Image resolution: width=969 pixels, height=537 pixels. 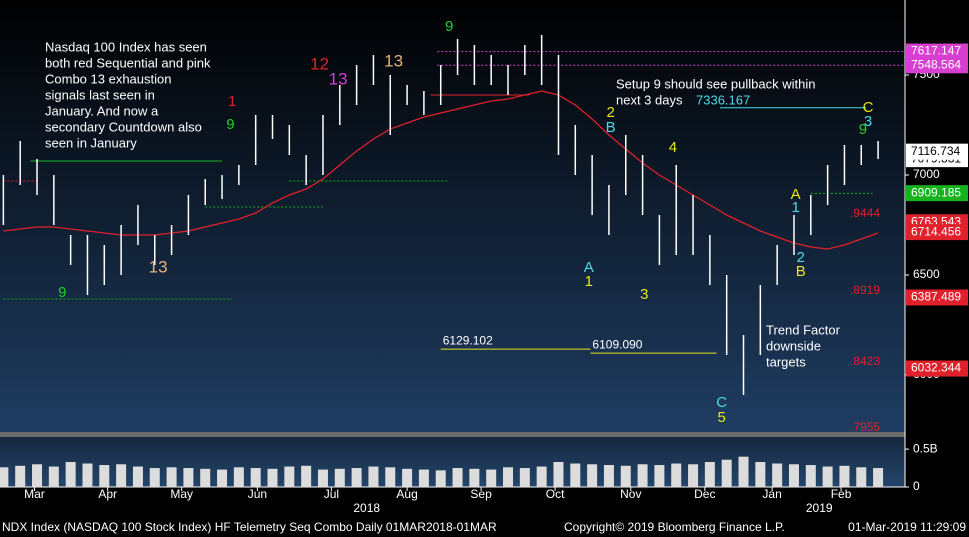 What do you see at coordinates (673, 147) in the screenshot?
I see `count-label: 4` at bounding box center [673, 147].